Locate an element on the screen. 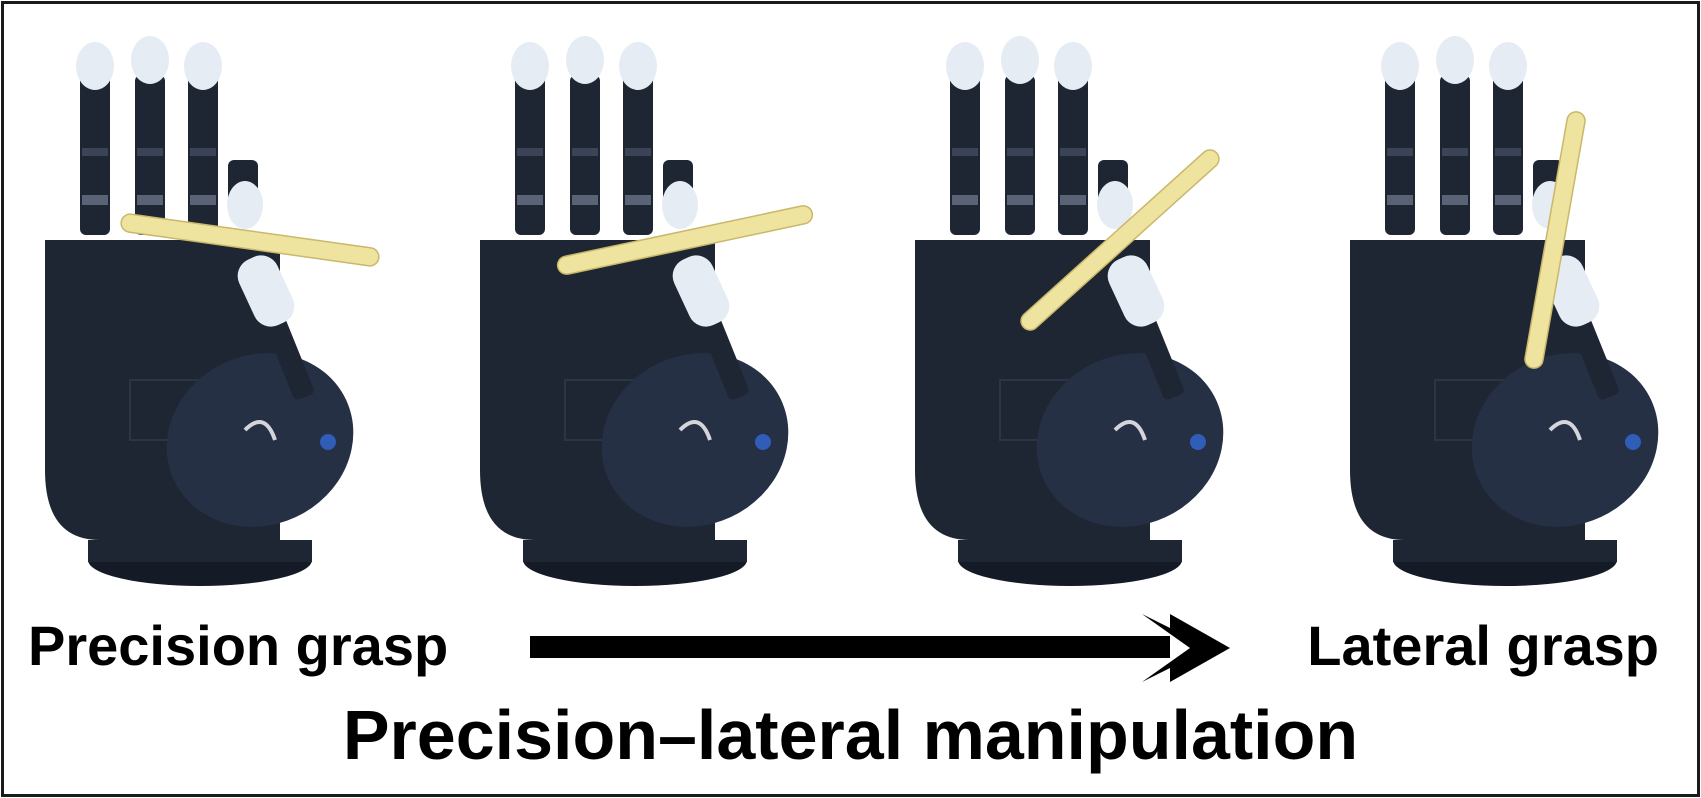 The width and height of the screenshot is (1701, 798). right-arrow-icon is located at coordinates (880, 648).